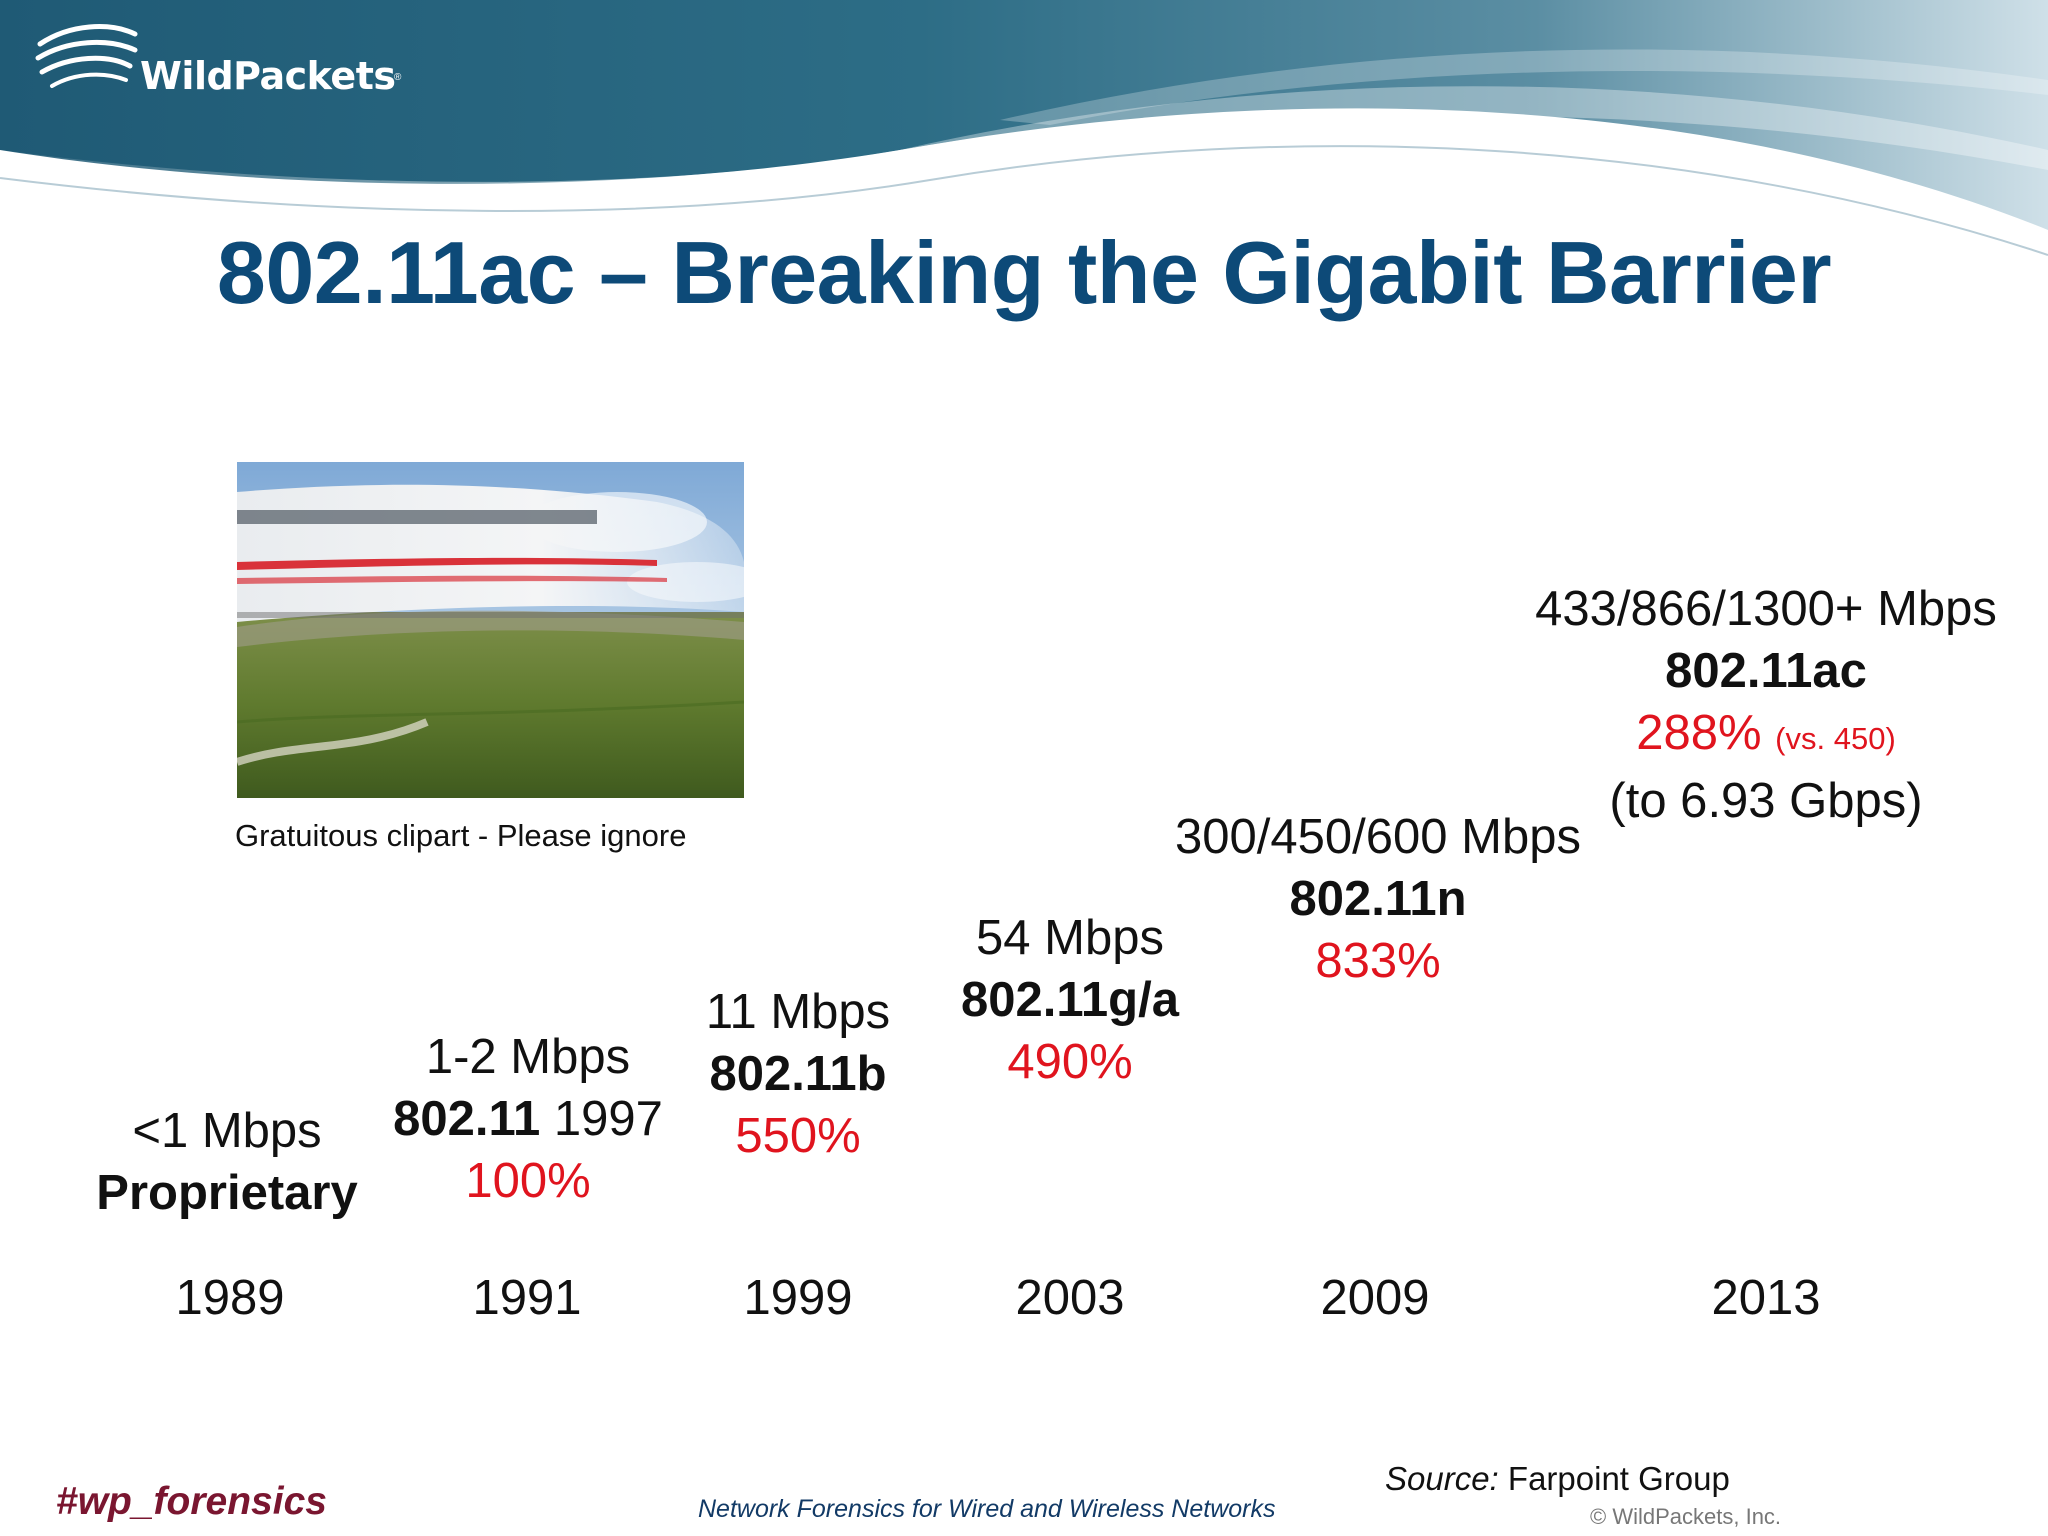 This screenshot has height=1536, width=2048. Describe the element at coordinates (1766, 671) in the screenshot. I see `milestone-standard: 802.11ac` at that location.